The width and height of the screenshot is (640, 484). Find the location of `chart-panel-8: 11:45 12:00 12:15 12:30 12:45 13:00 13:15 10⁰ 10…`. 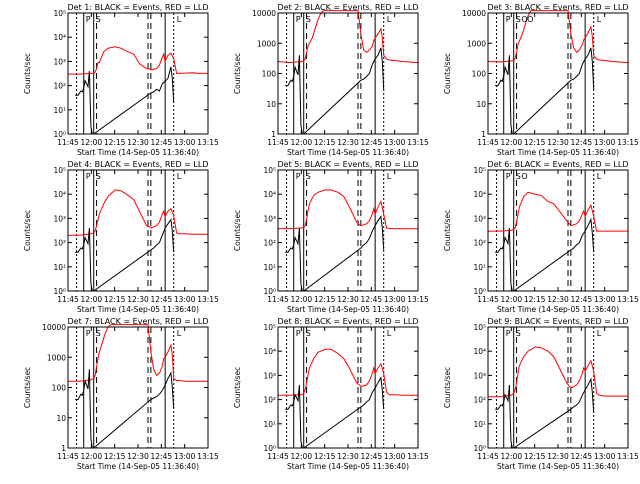

chart-panel-8: 11:45 12:00 12:15 12:30 12:45 13:00 13:15 10⁰ 10… is located at coordinates (331, 394).